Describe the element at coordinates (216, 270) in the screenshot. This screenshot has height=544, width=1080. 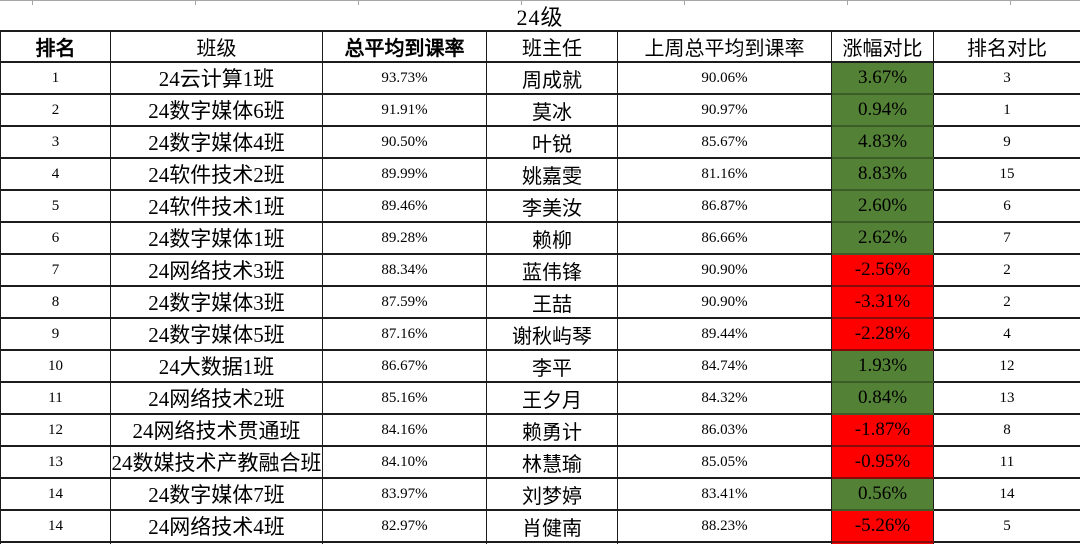
I see `class-cell: 24网络技术3班` at that location.